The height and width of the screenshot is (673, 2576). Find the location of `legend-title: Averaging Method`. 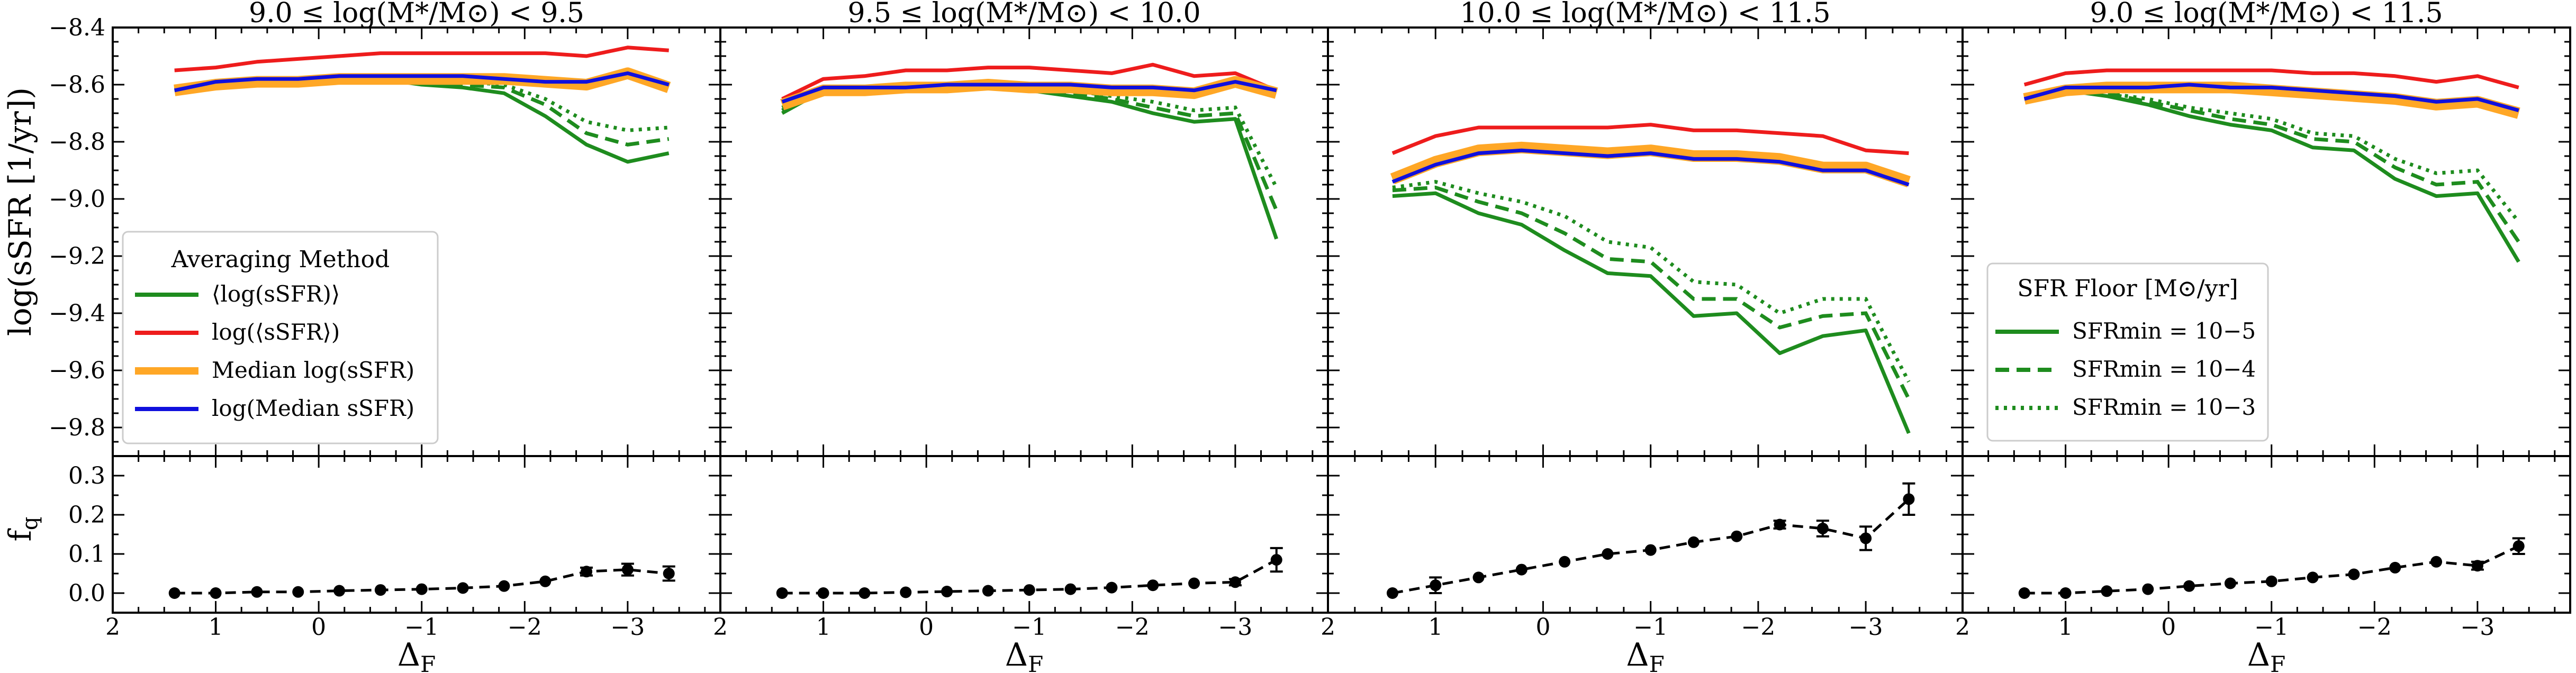

legend-title: Averaging Method is located at coordinates (280, 259).